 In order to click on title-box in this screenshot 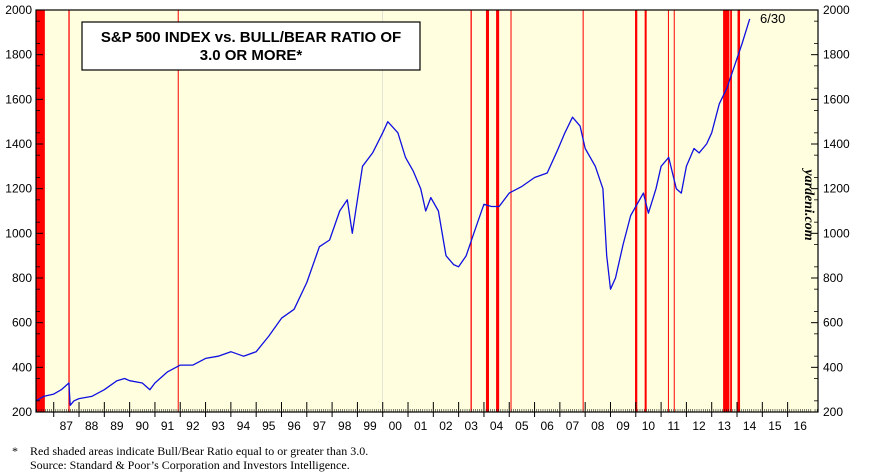, I will do `click(251, 46)`.